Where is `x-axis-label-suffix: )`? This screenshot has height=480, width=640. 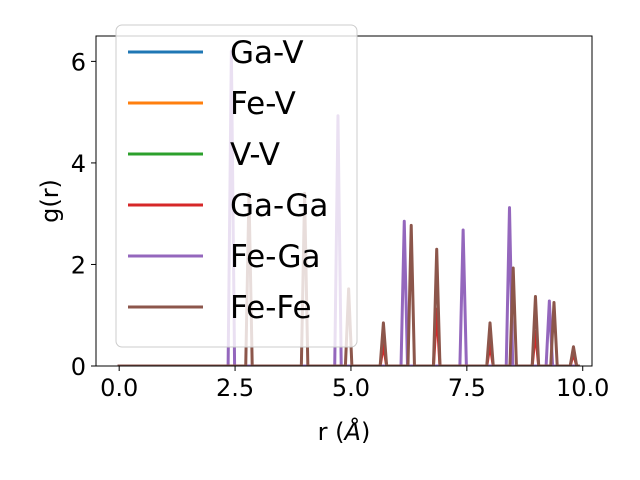
x-axis-label-suffix: ) is located at coordinates (365, 432).